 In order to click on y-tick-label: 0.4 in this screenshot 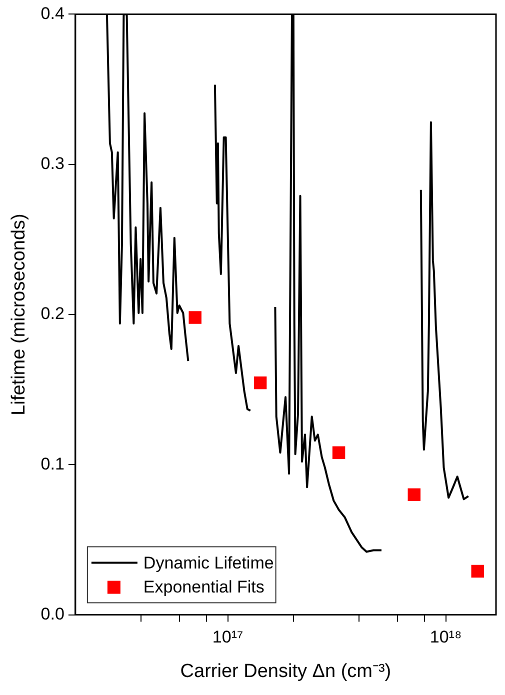, I will do `click(52, 13)`.